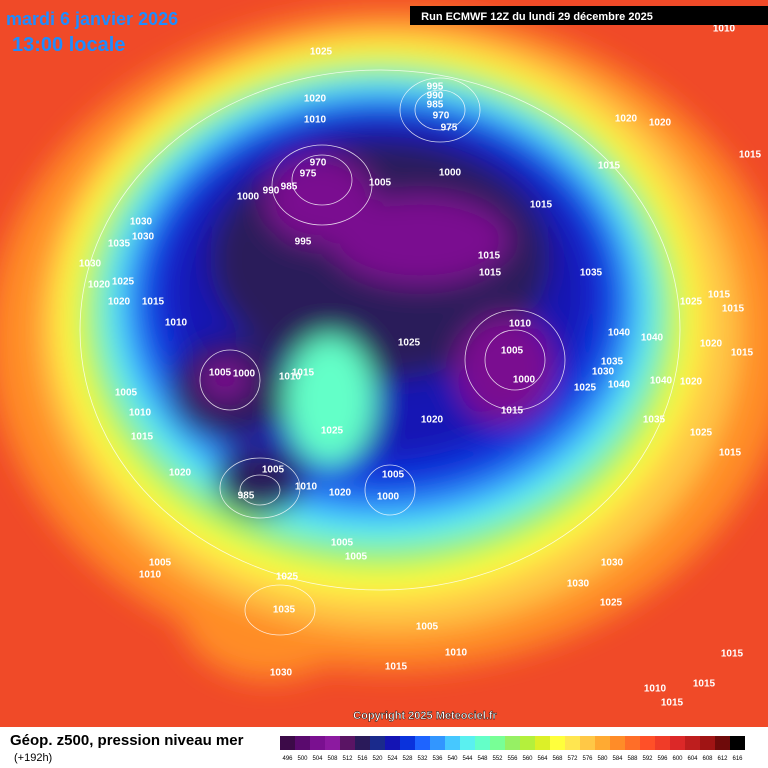 The height and width of the screenshot is (768, 768). Describe the element at coordinates (512, 759) in the screenshot. I see `legend-label: 556` at that location.